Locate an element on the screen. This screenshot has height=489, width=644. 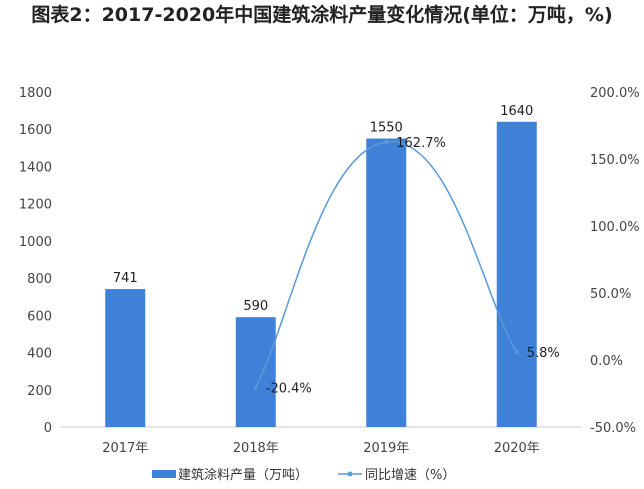
left-axis-tick: 1000 is located at coordinates (35, 242).